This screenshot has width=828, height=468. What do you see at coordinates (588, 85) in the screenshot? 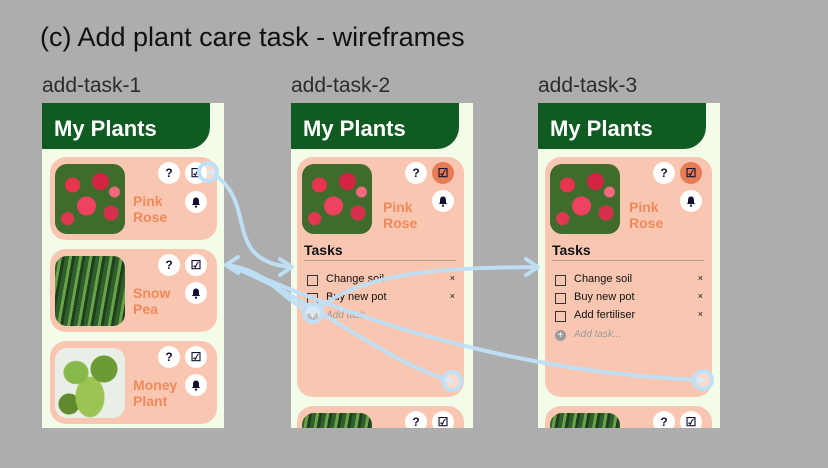
I see `frame-label-add-task-3: add-task-3` at bounding box center [588, 85].